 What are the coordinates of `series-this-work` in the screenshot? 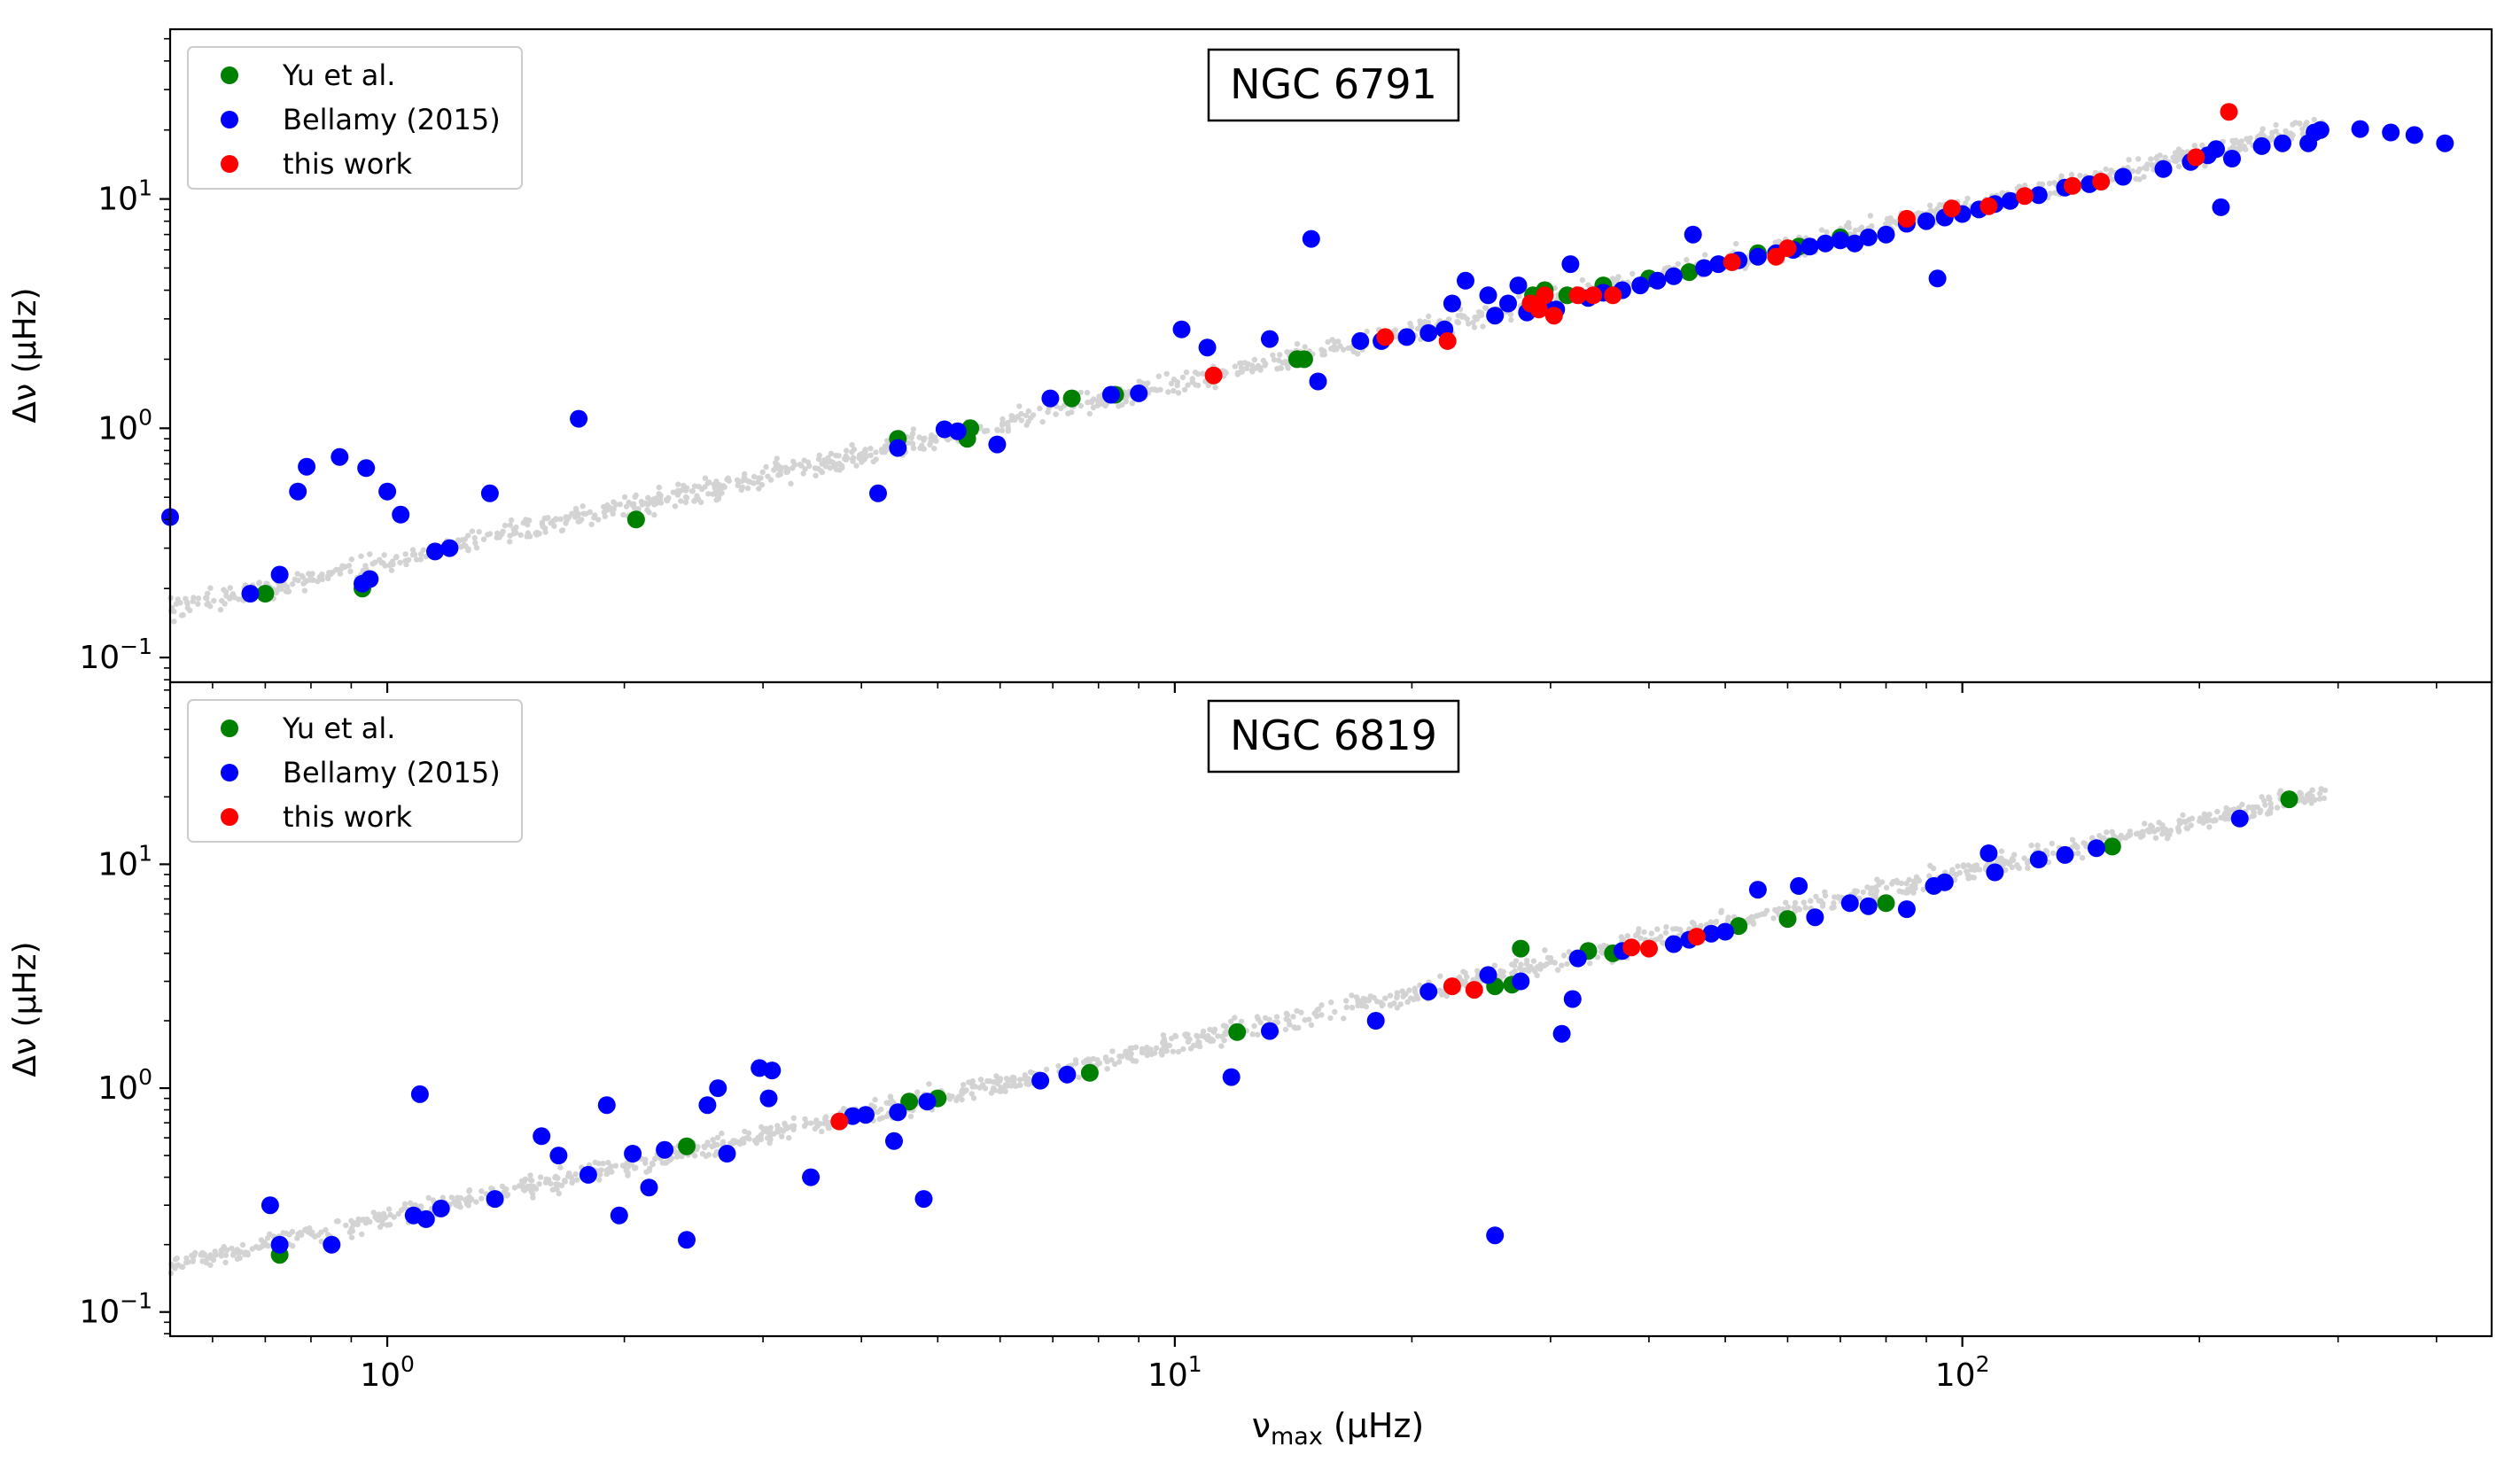 It's located at (1721, 244).